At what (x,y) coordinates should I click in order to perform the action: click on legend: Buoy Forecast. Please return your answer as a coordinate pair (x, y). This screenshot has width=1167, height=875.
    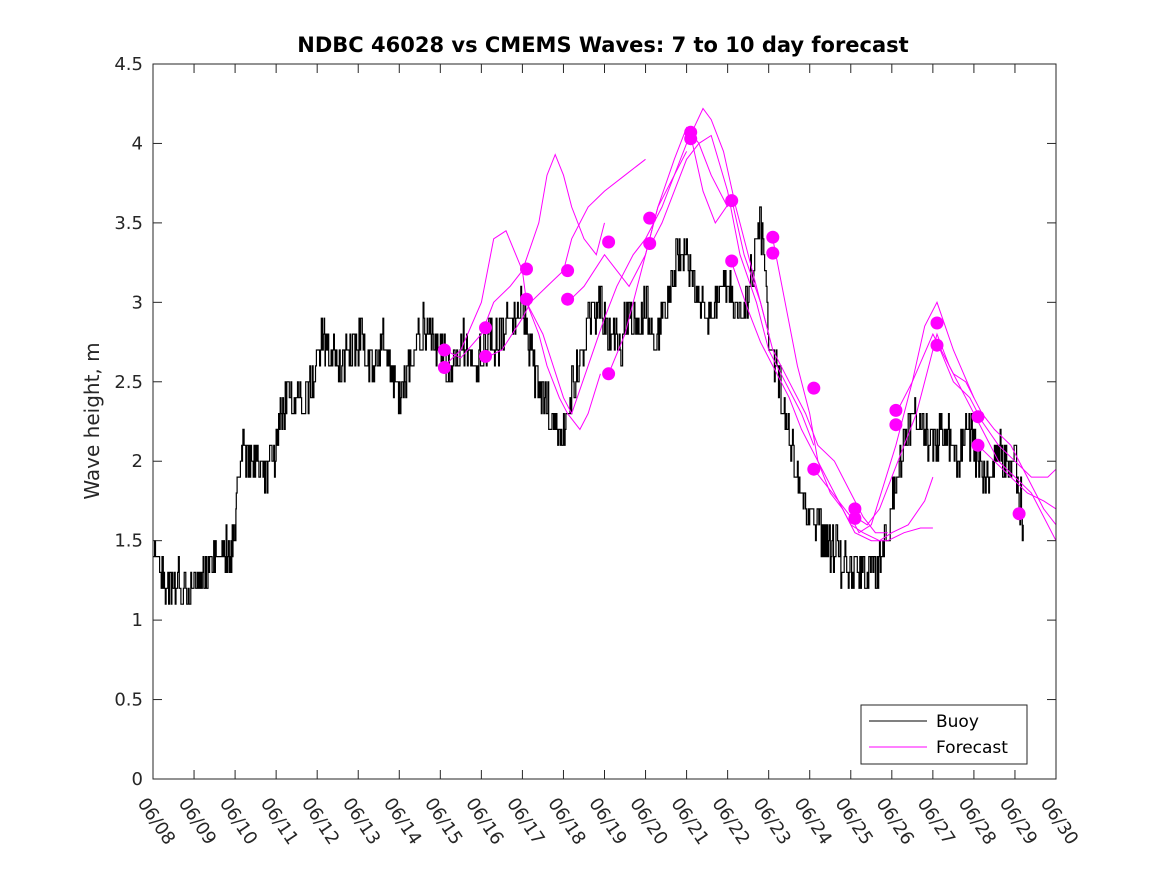
    Looking at the image, I should click on (944, 734).